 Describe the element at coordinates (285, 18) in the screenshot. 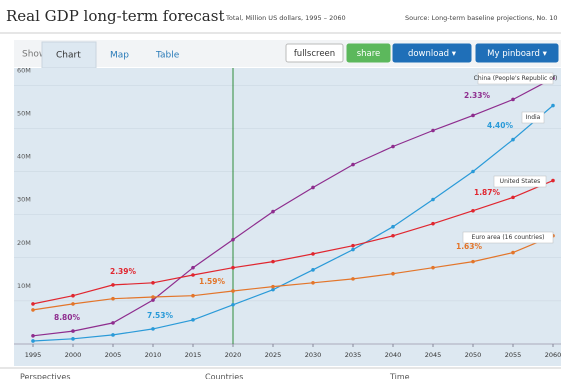

I see `subtitle: Total, Million US dollars, 1995 – 2060` at that location.